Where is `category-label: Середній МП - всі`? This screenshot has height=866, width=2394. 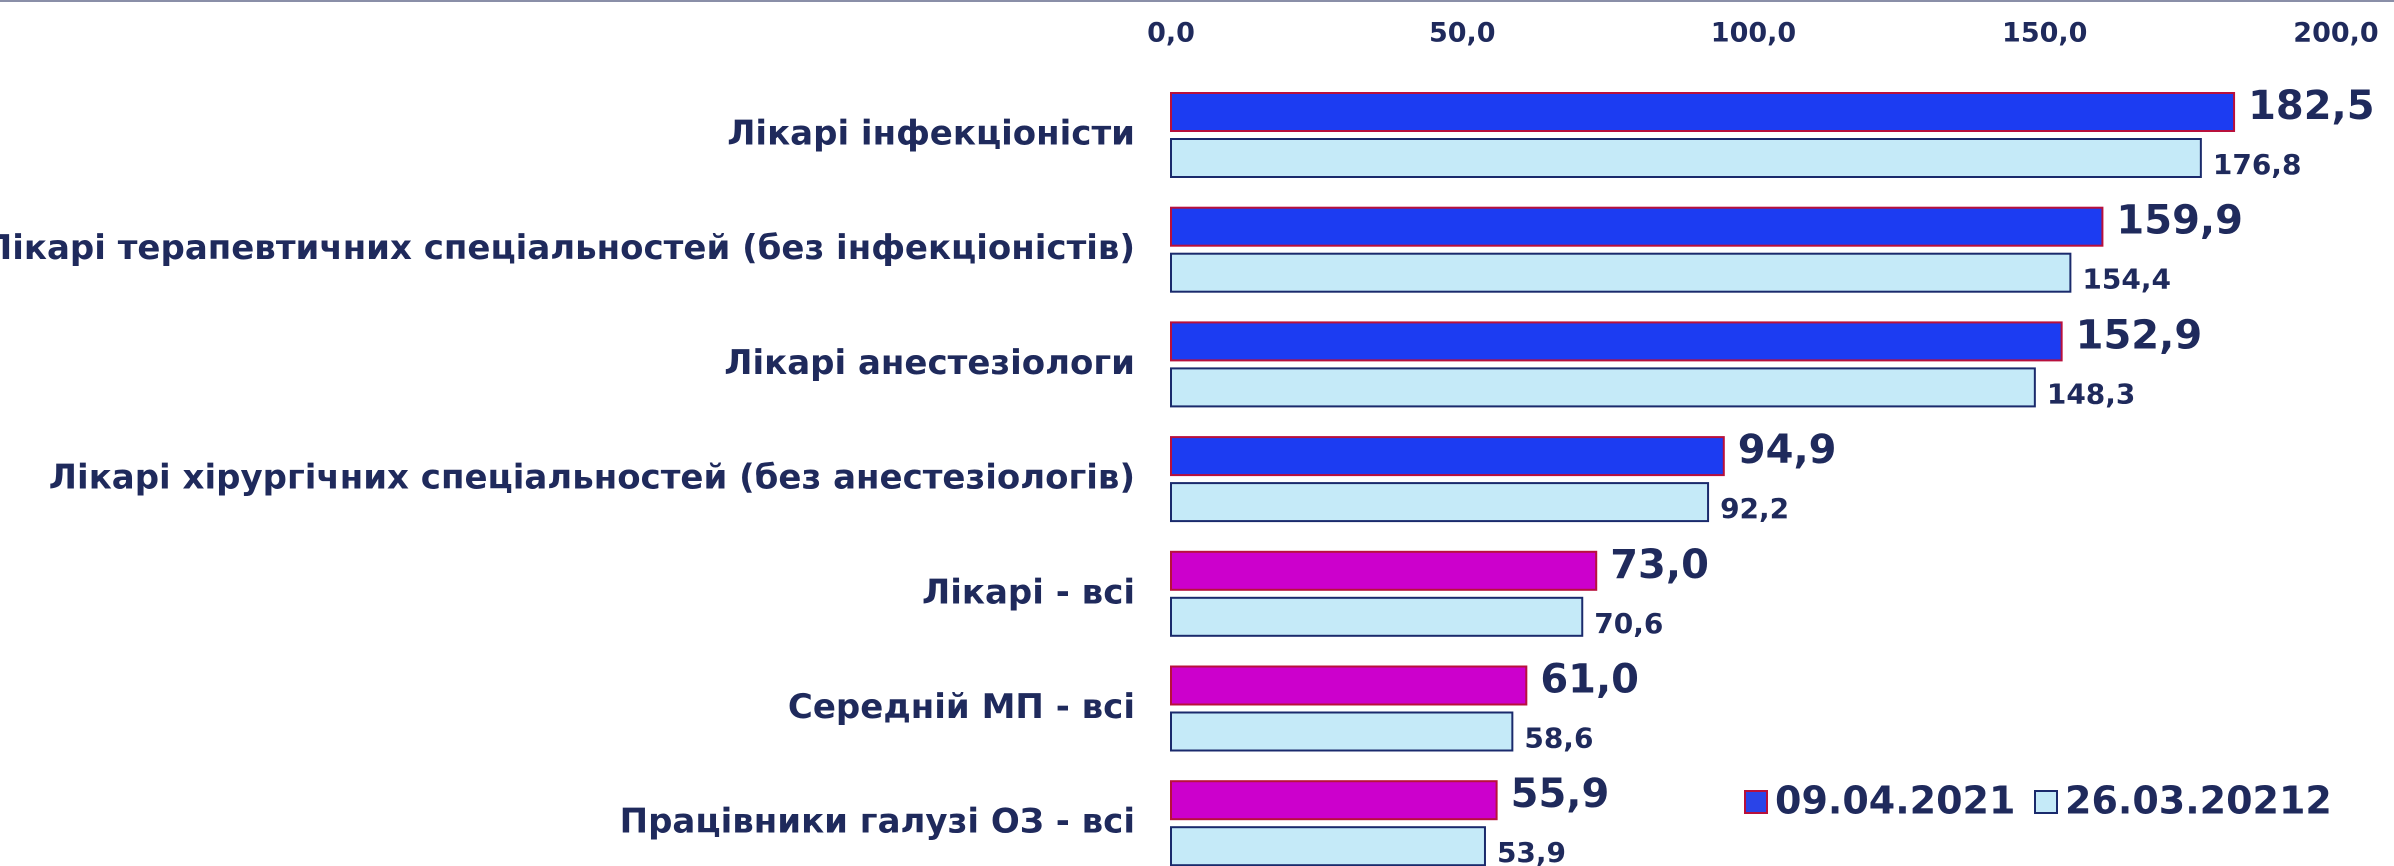 category-label: Середній МП - всі is located at coordinates (961, 707).